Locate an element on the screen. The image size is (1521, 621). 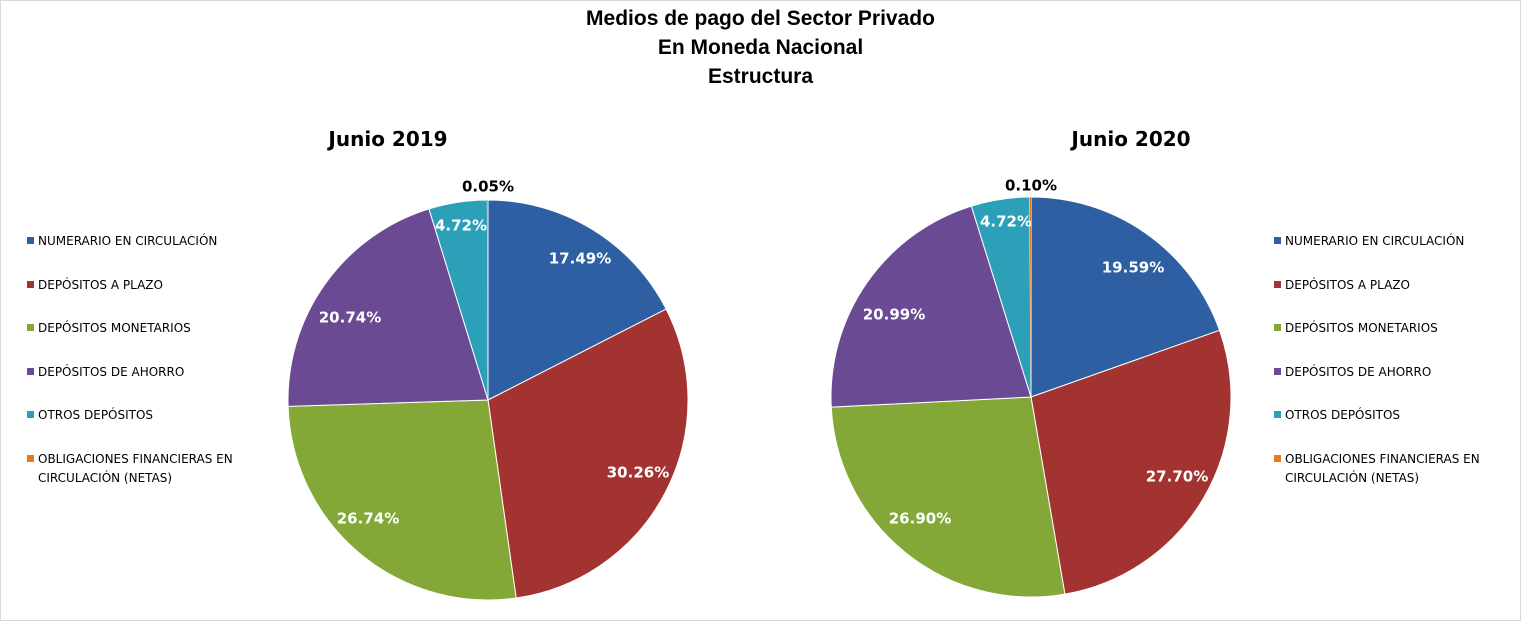
pie-slice-label: 30.26% is located at coordinates (638, 473).